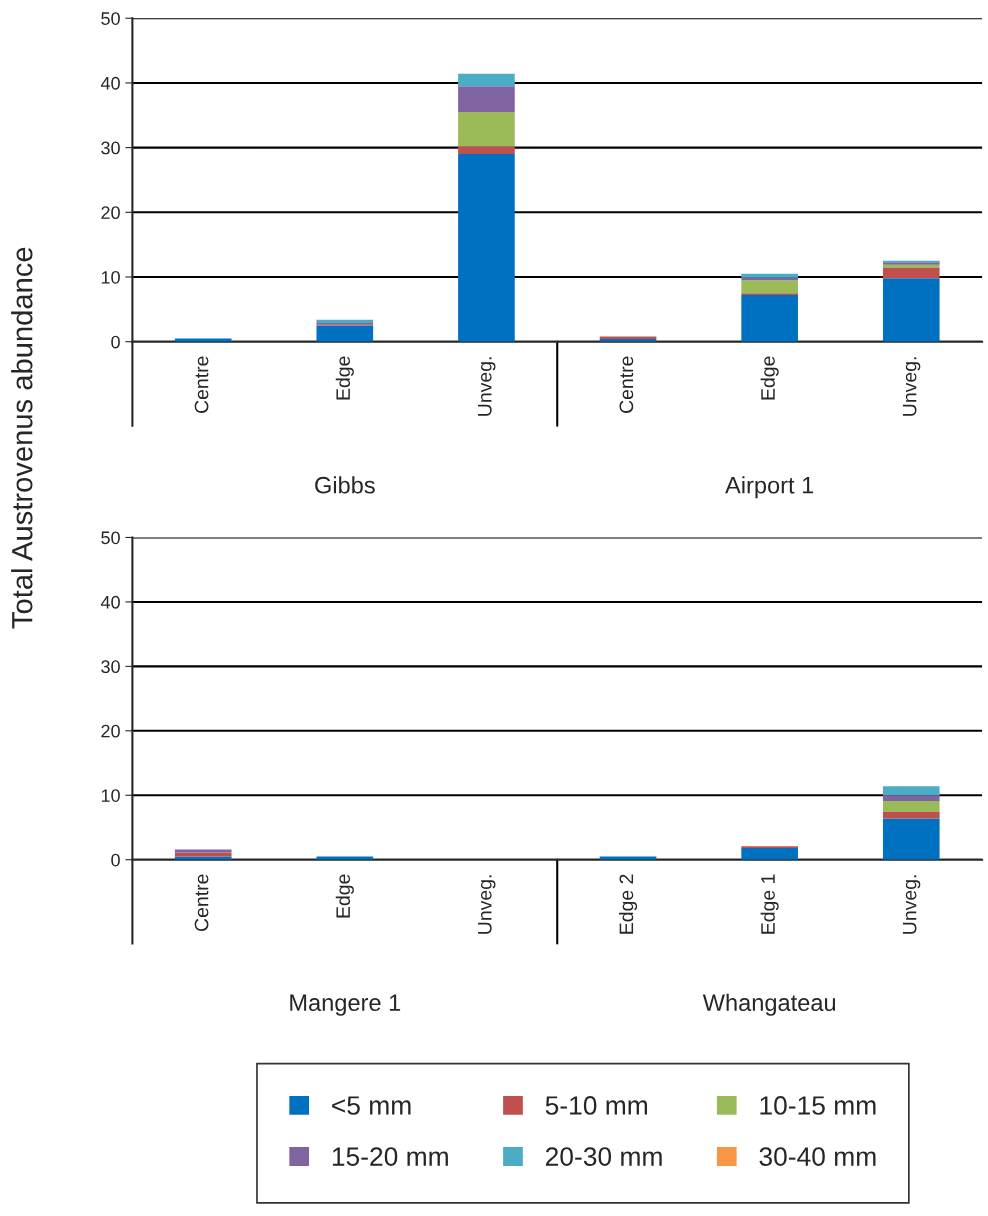 The image size is (988, 1216). What do you see at coordinates (769, 487) in the screenshot?
I see `text: Airport 1` at bounding box center [769, 487].